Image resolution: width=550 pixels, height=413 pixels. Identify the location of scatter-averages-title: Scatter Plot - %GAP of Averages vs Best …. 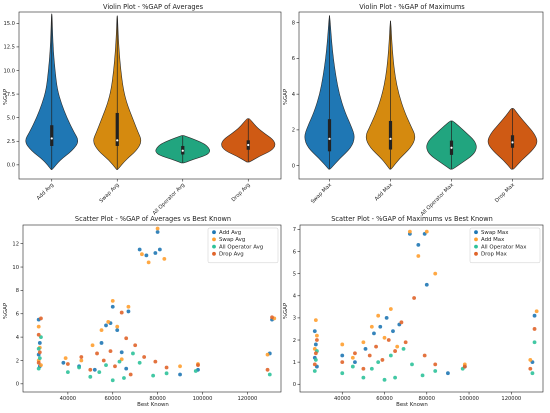
(153, 219).